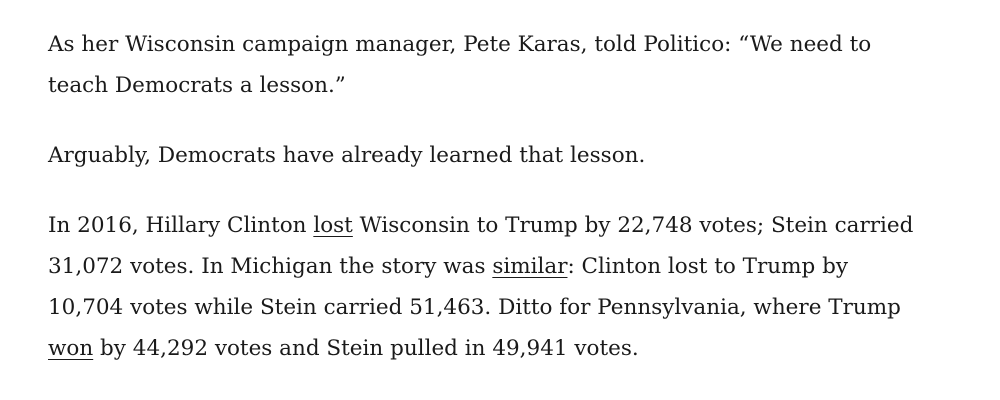  What do you see at coordinates (71, 348) in the screenshot?
I see `inline-link: won` at bounding box center [71, 348].